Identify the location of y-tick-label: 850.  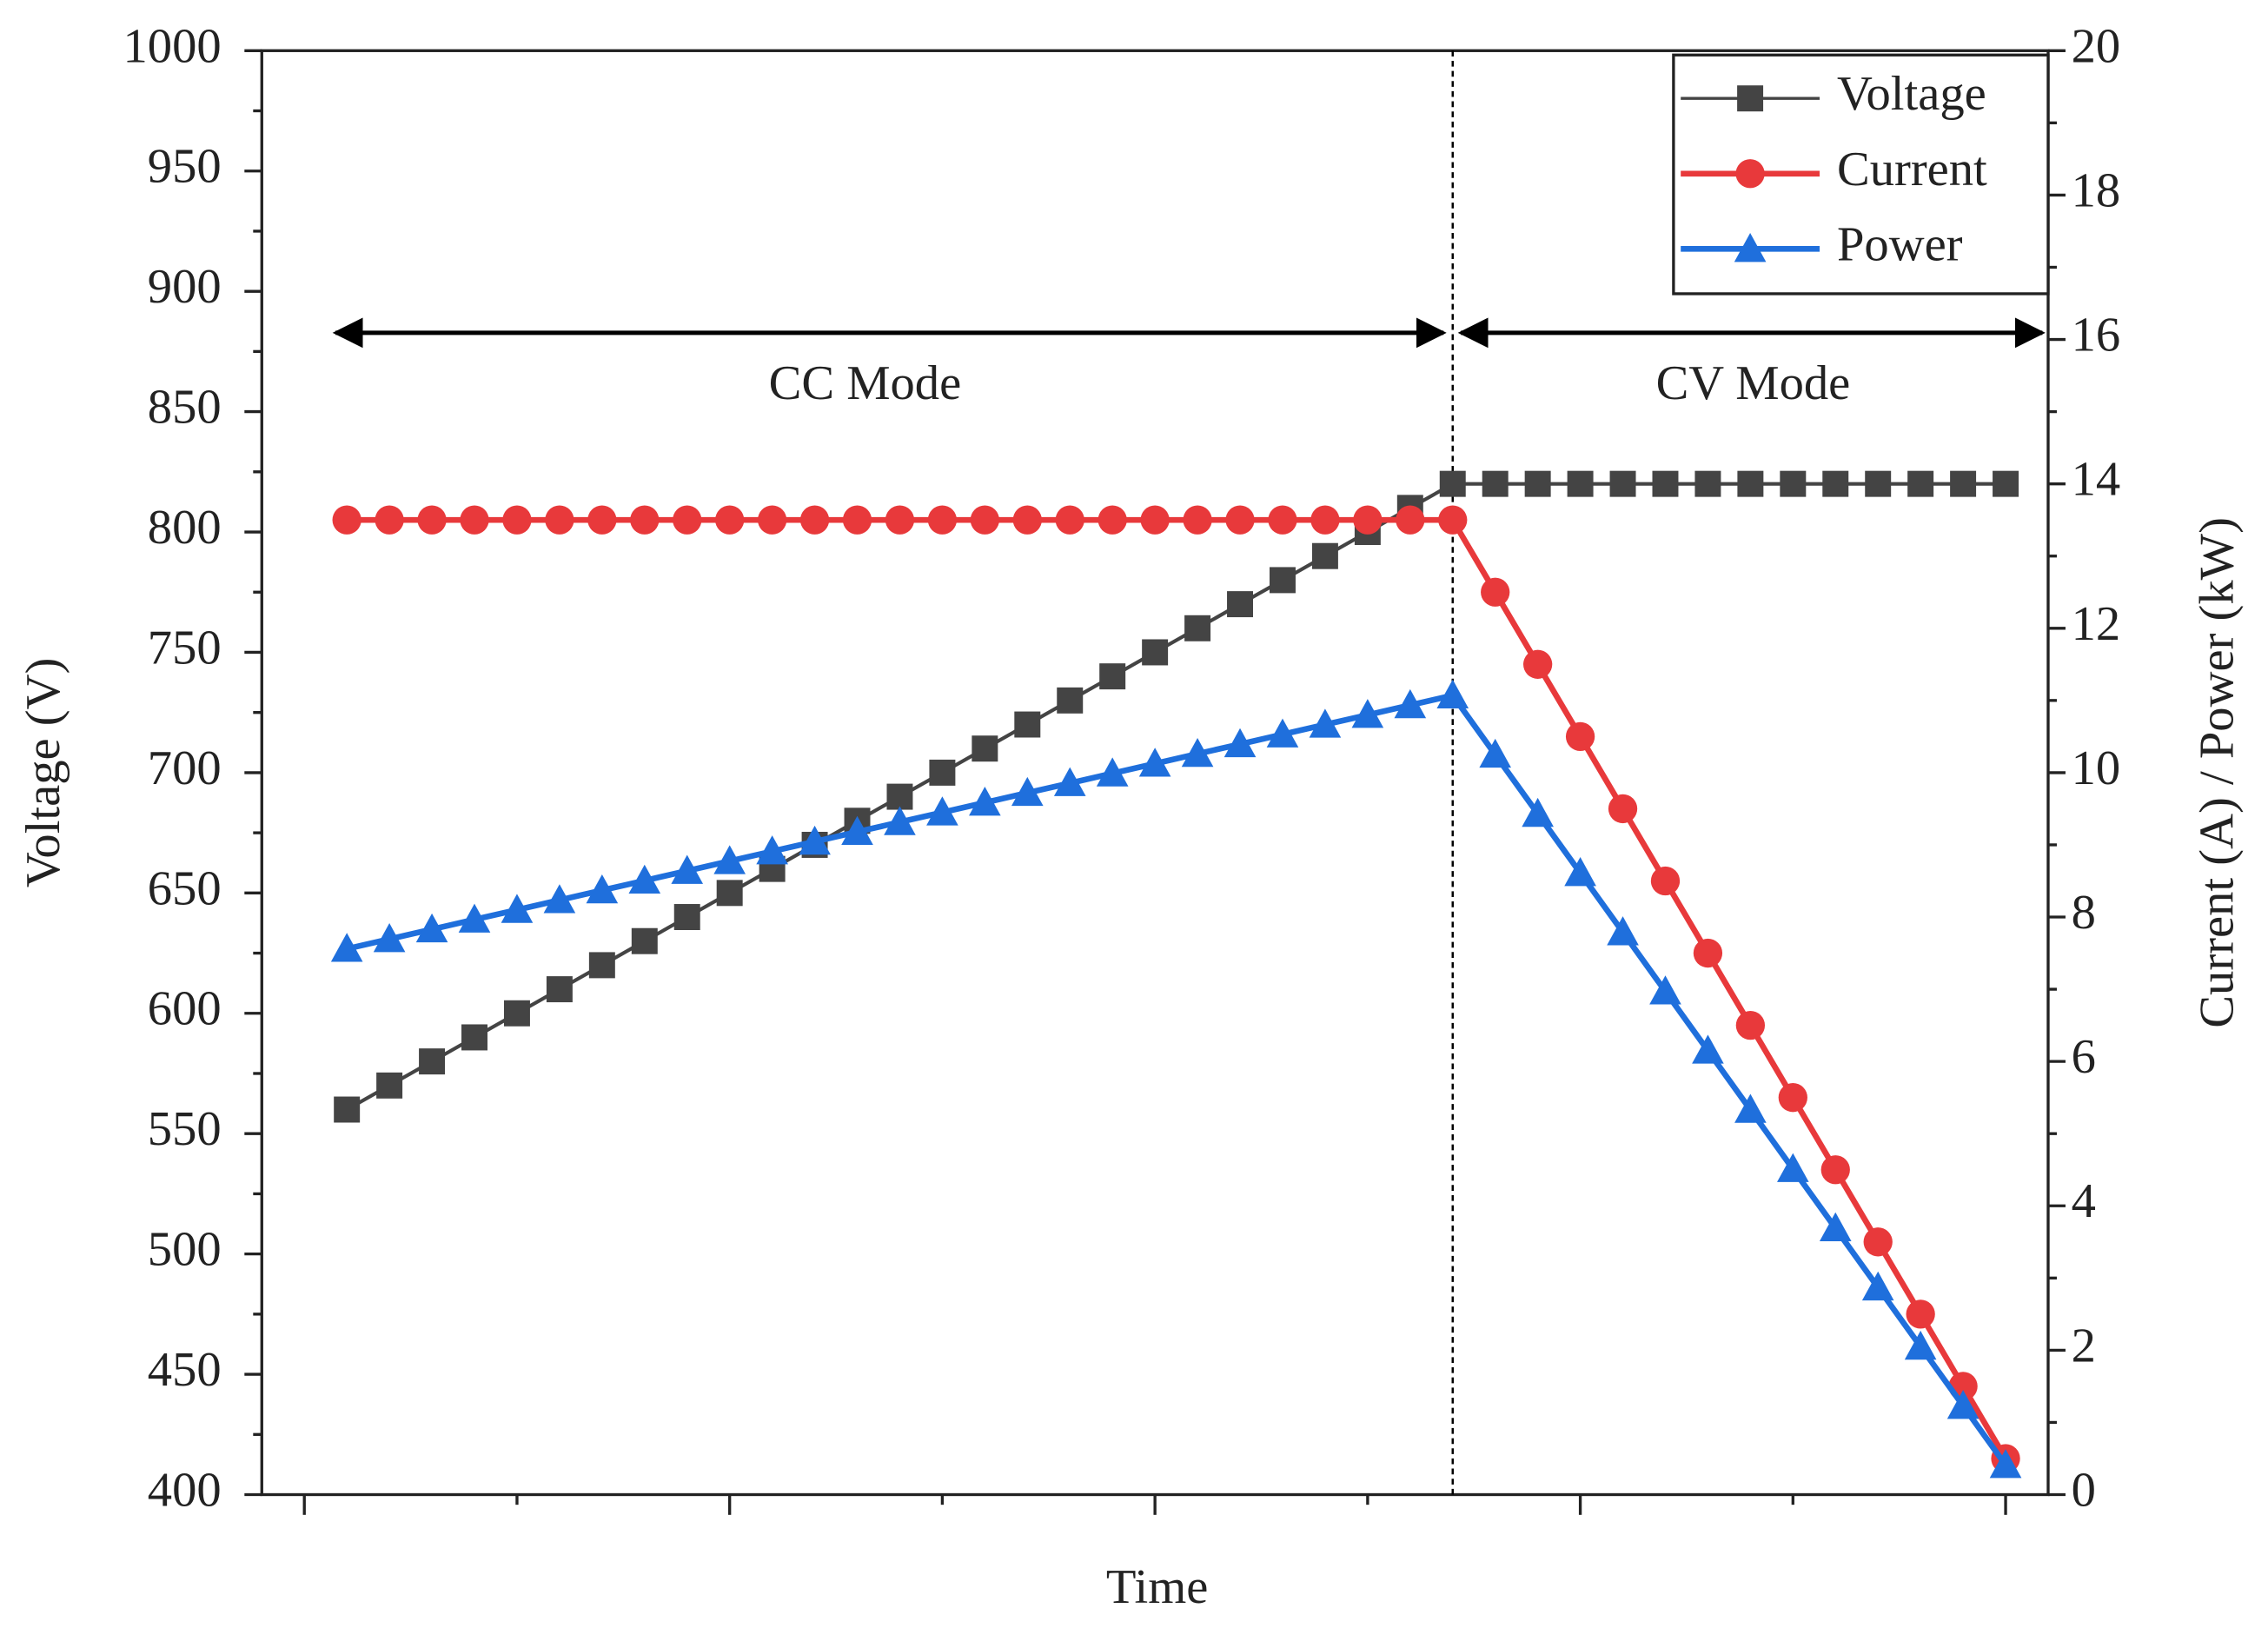
(185, 408).